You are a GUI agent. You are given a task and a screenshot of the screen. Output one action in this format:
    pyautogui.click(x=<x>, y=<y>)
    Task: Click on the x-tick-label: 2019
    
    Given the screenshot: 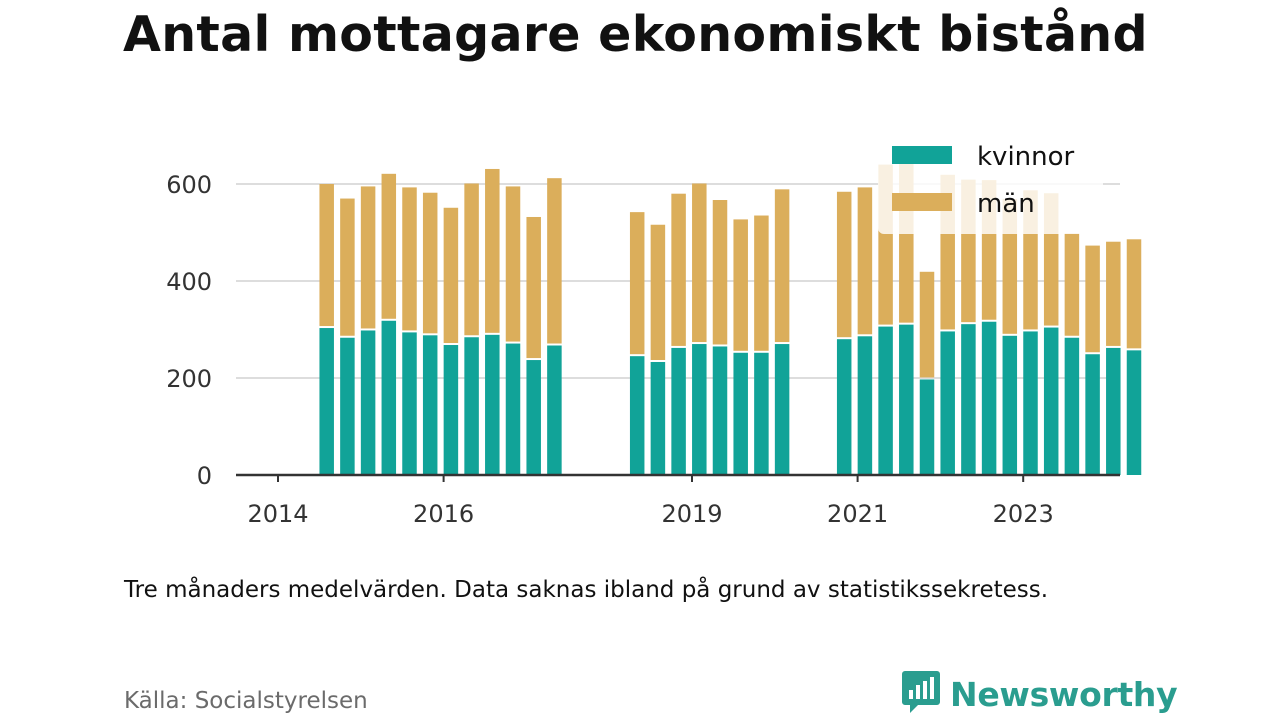 What is the action you would take?
    pyautogui.click(x=691, y=514)
    